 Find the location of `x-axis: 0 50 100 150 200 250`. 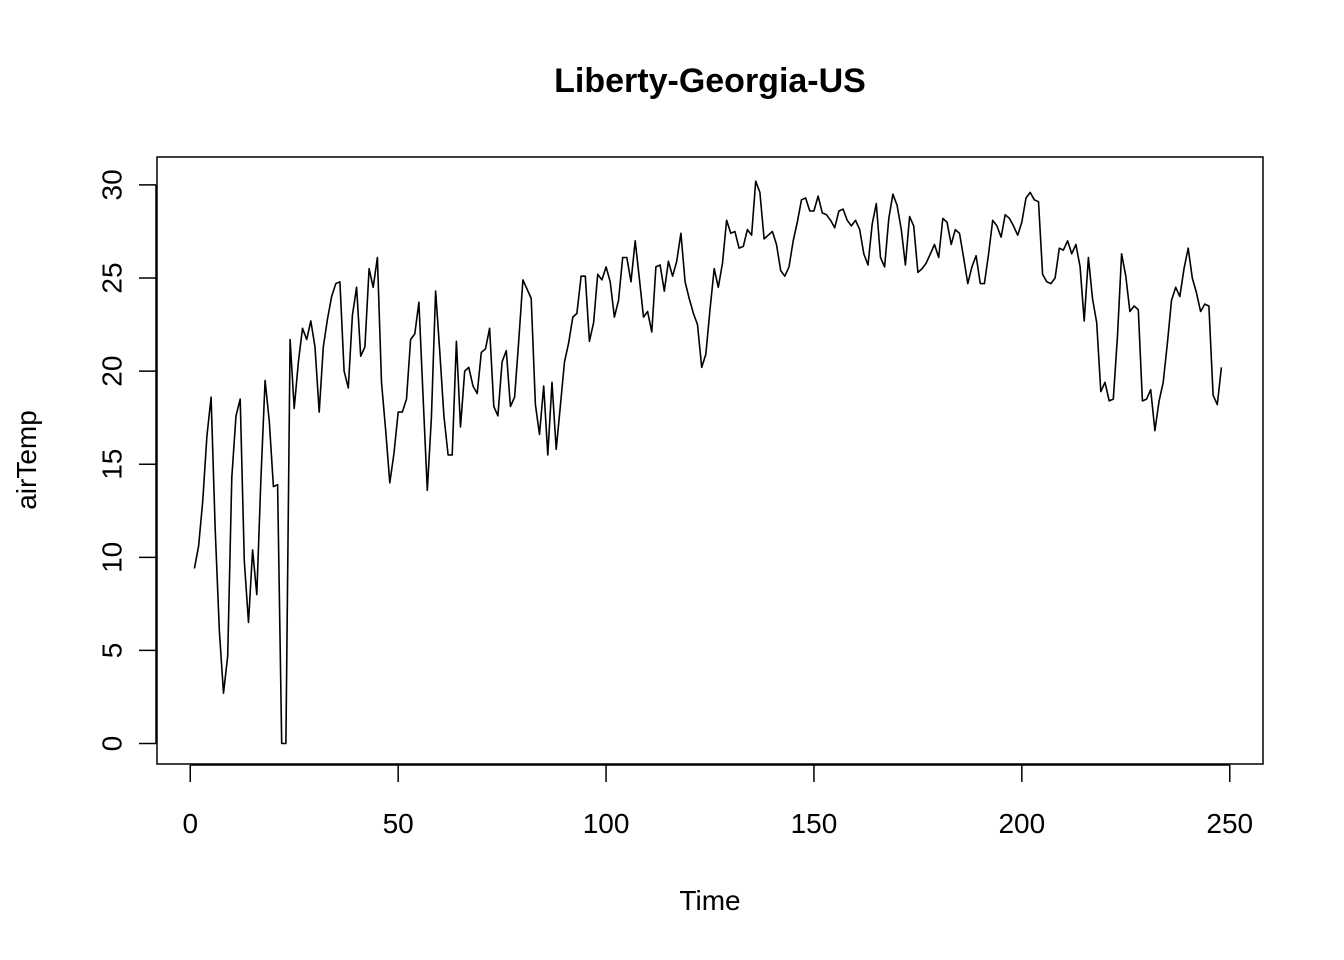

x-axis: 0 50 100 150 200 250 is located at coordinates (717, 801).